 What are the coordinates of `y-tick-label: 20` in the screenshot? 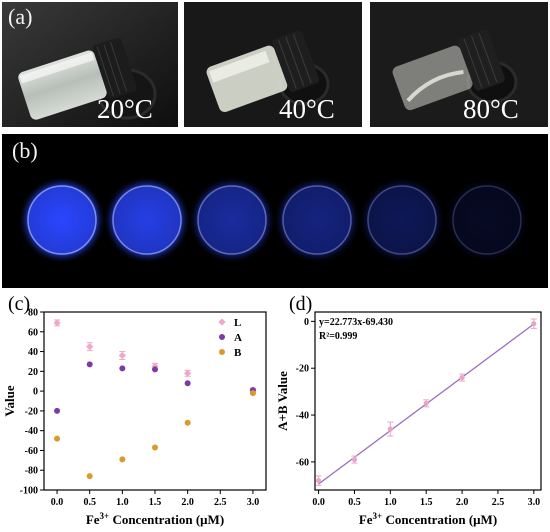 It's located at (33, 372).